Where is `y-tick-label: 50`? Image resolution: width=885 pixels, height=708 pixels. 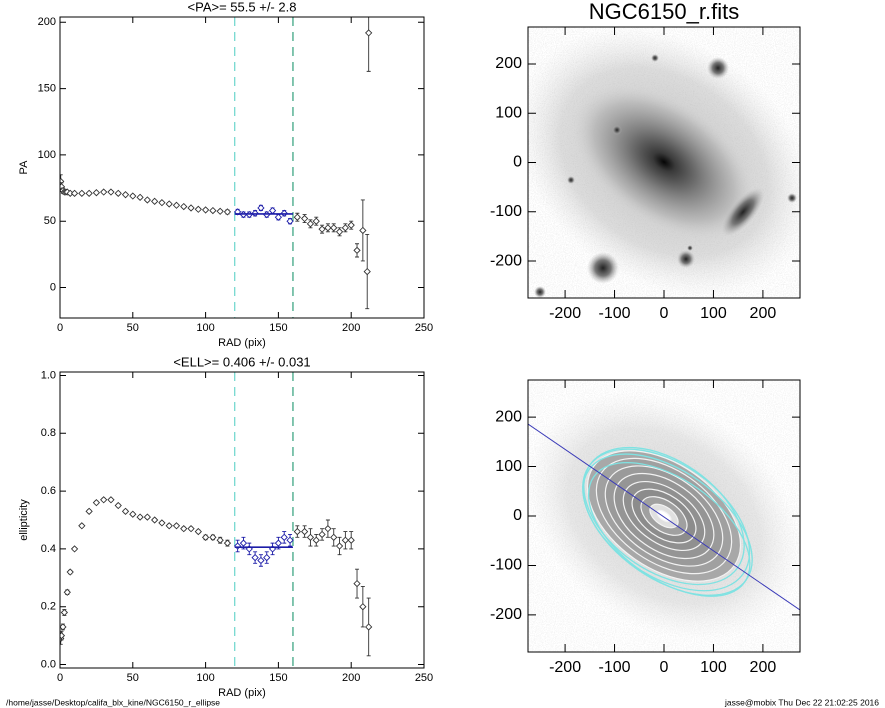
y-tick-label: 50 is located at coordinates (50, 221).